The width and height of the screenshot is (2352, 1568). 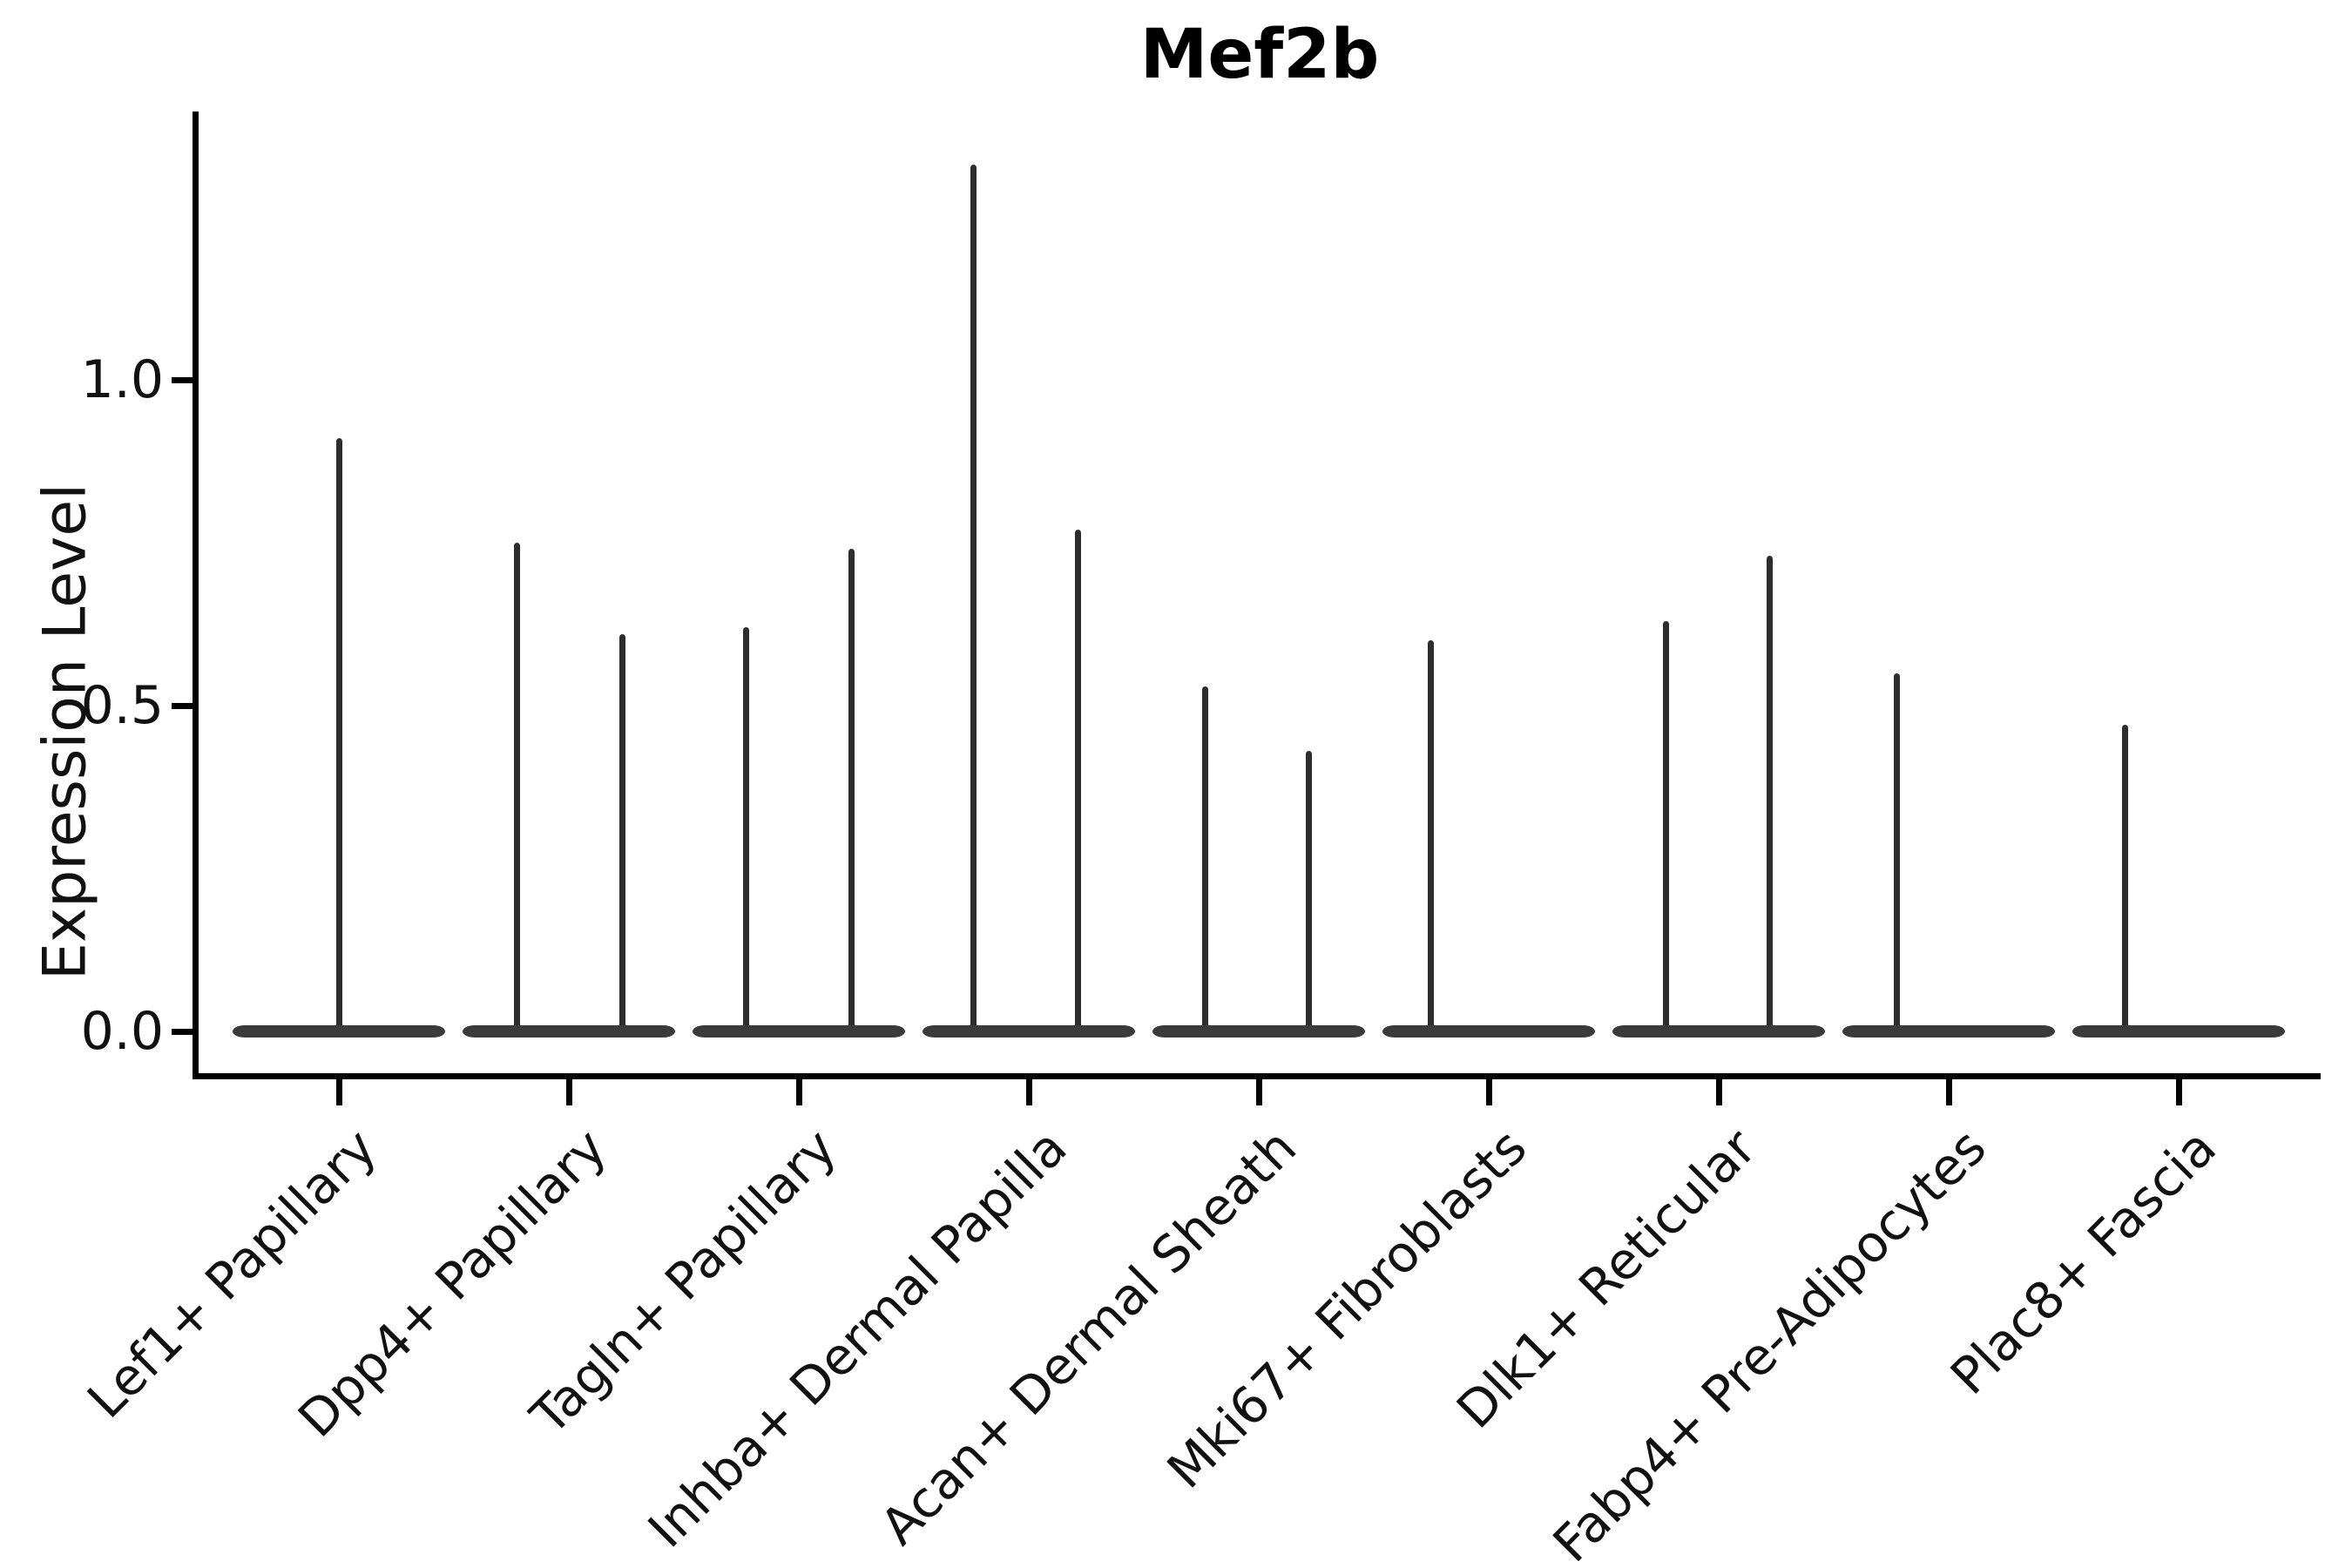 What do you see at coordinates (1260, 55) in the screenshot?
I see `chart-title-text: Mef2b` at bounding box center [1260, 55].